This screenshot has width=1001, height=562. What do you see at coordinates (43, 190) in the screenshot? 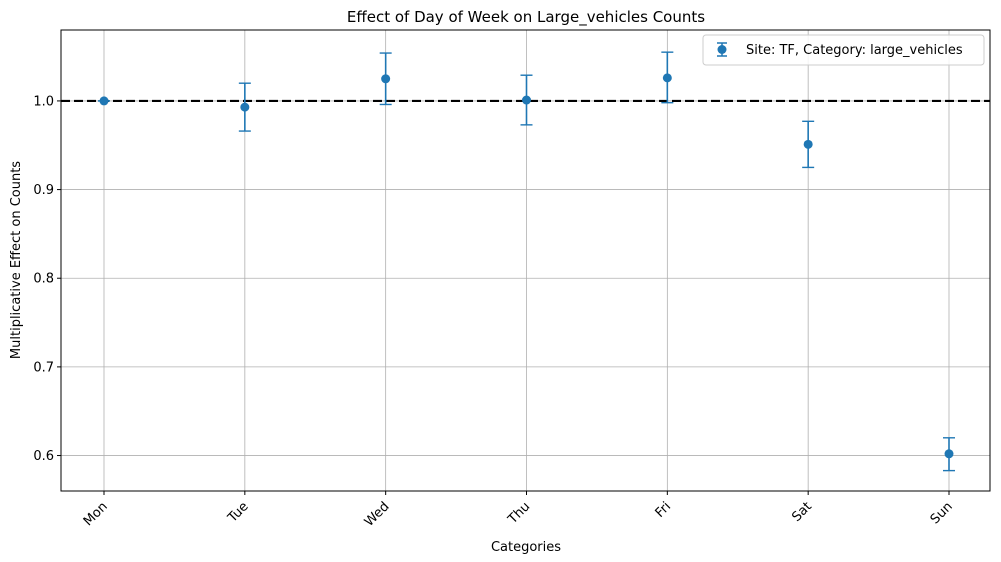
I see `y-tick-label: 0.9` at bounding box center [43, 190].